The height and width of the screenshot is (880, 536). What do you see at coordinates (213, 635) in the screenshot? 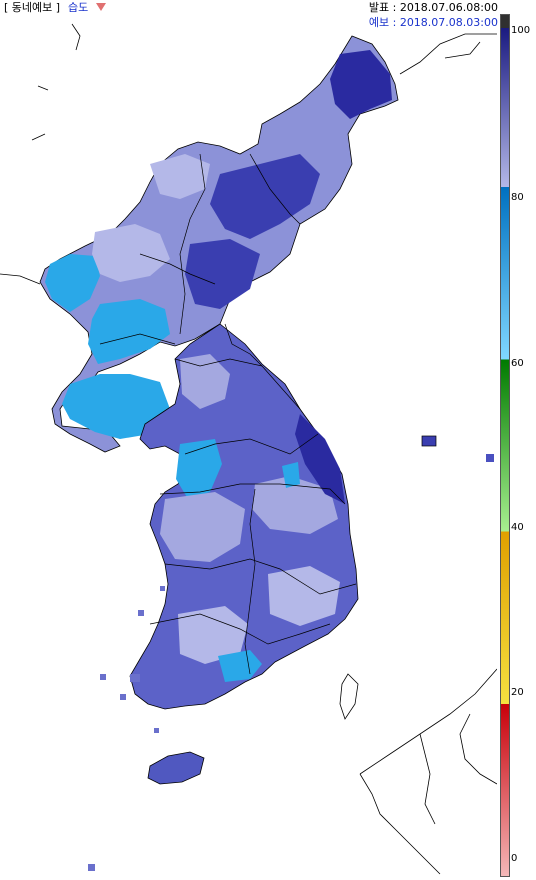
I see `humidity-patch-light-sk5` at bounding box center [213, 635].